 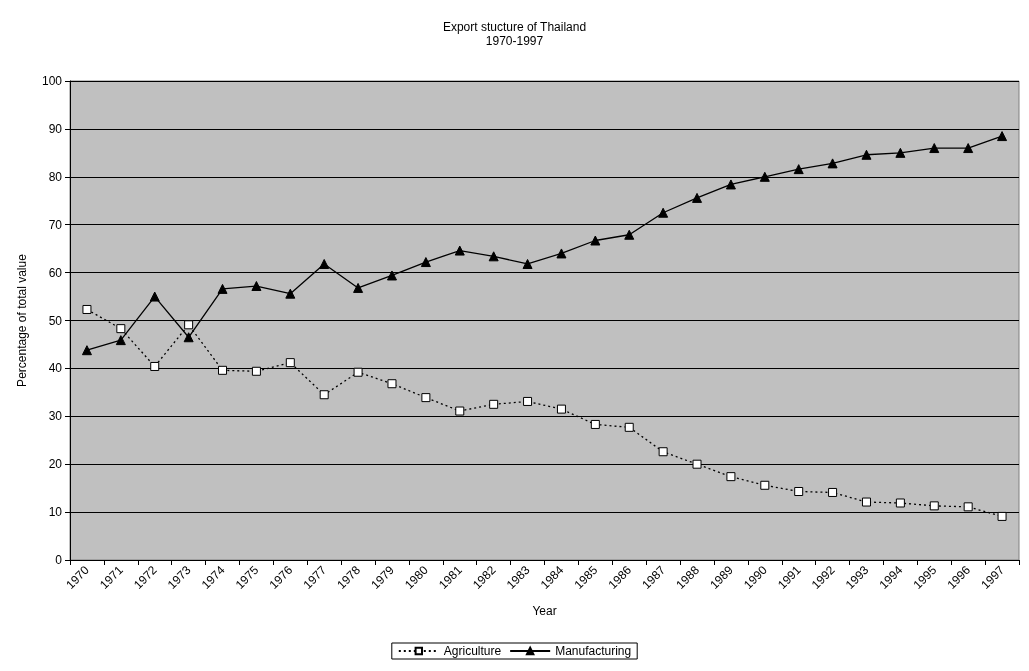 What do you see at coordinates (514, 41) in the screenshot?
I see `chart-subtitle: 1970-1997` at bounding box center [514, 41].